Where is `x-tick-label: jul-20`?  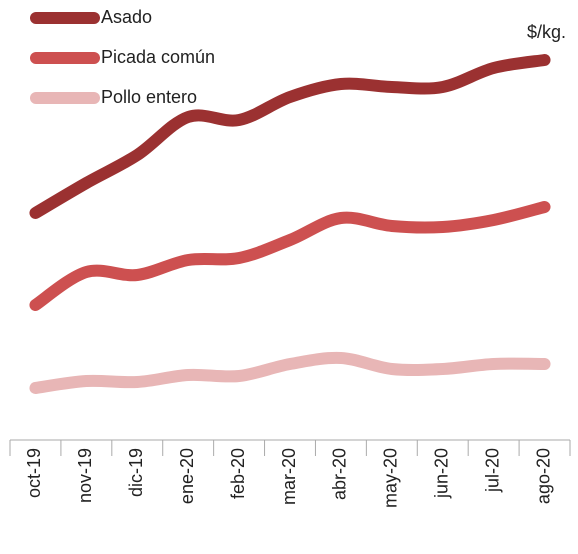 x-tick-label: jul-20 is located at coordinates (492, 470).